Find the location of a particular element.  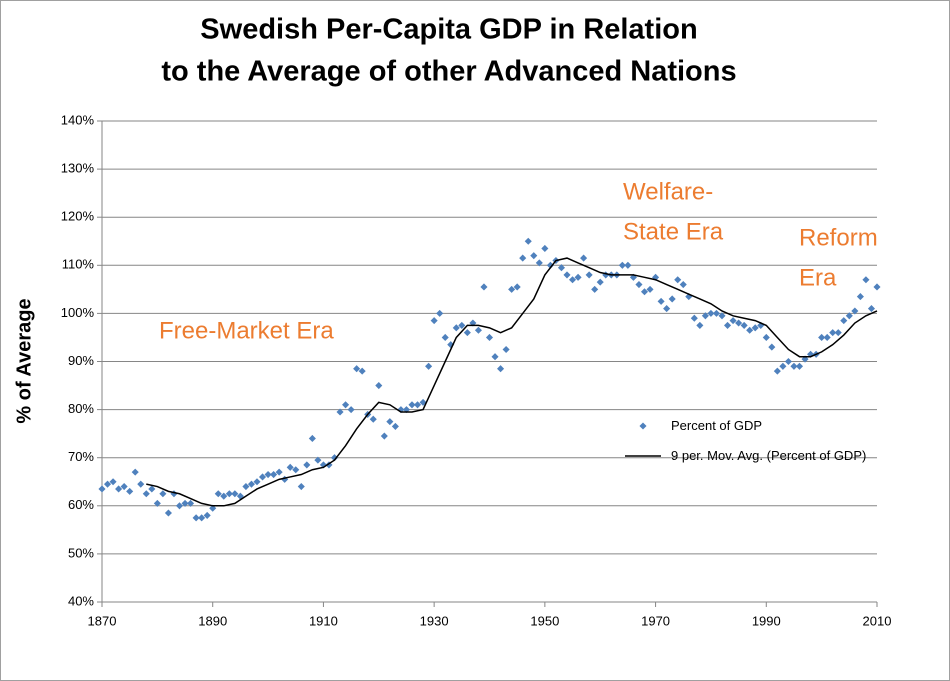

y-tick-label: 40% is located at coordinates (81, 600).